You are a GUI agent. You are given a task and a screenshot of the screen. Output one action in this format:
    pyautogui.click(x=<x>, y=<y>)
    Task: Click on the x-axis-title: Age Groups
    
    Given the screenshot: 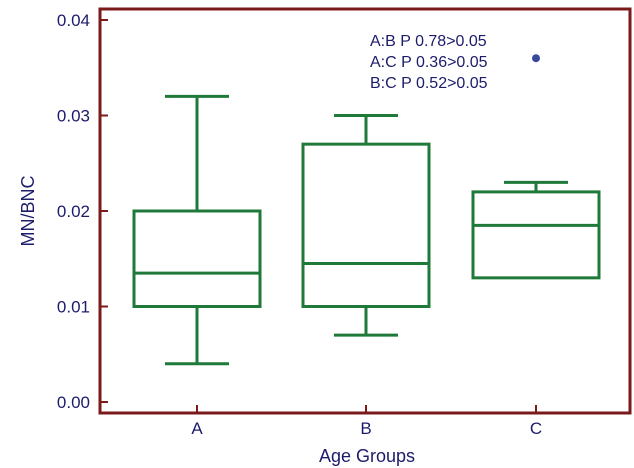 What is the action you would take?
    pyautogui.click(x=367, y=456)
    